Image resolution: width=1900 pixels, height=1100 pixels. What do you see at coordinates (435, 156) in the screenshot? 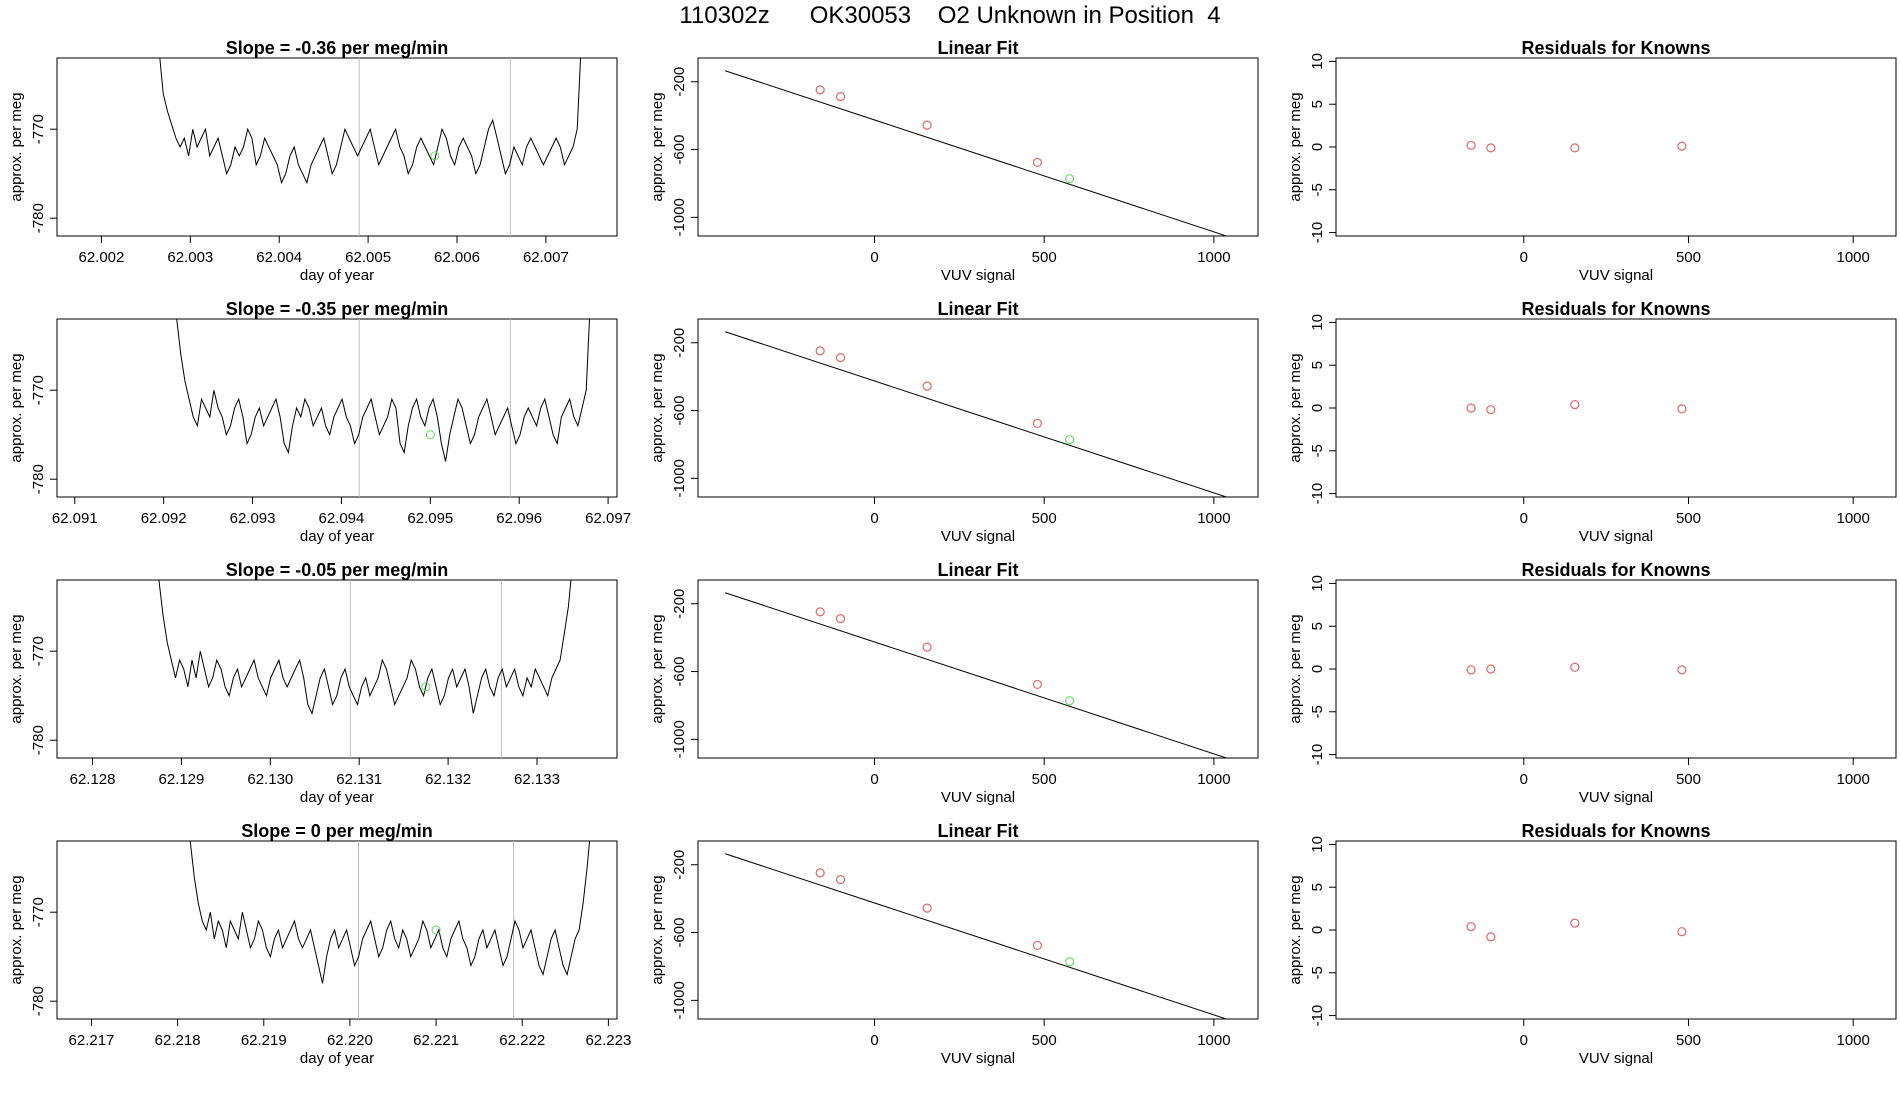
I see `unknown-point` at bounding box center [435, 156].